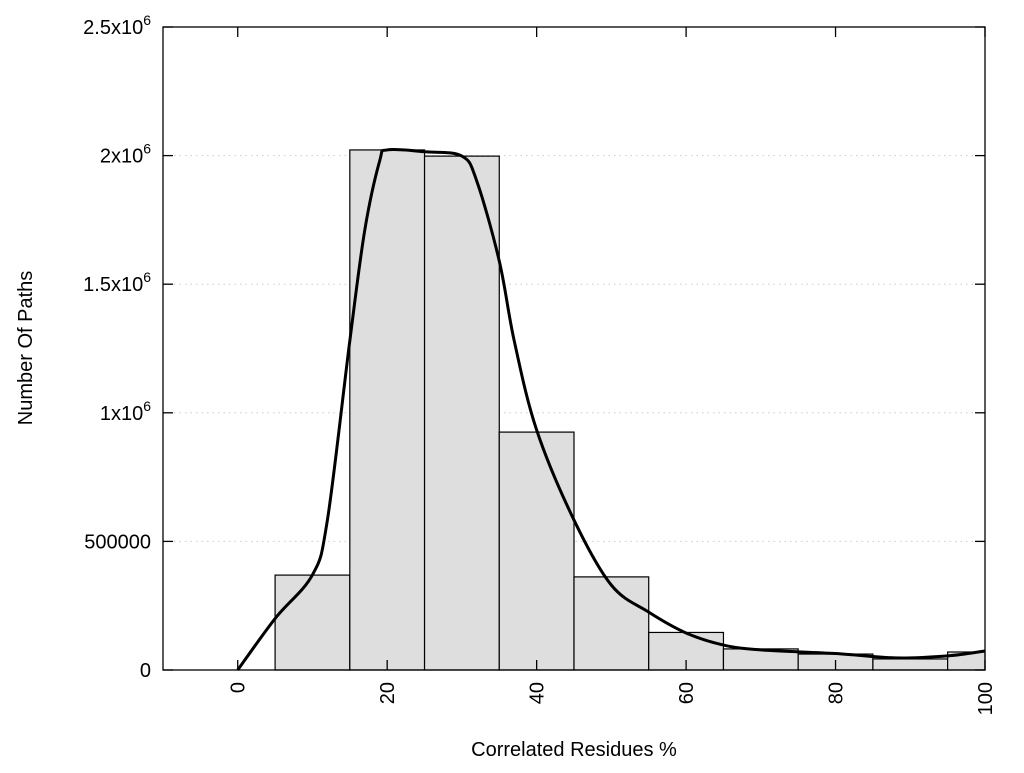 This screenshot has height=773, width=1024. I want to click on y-tick-label: 2.5x10⁶, so click(117, 25).